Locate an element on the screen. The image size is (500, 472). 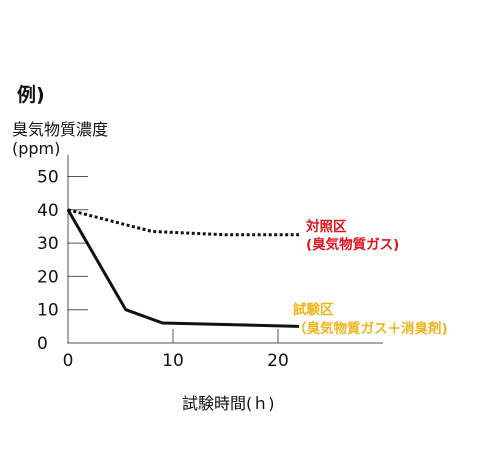
y-tick-label: 20 is located at coordinates (48, 277).